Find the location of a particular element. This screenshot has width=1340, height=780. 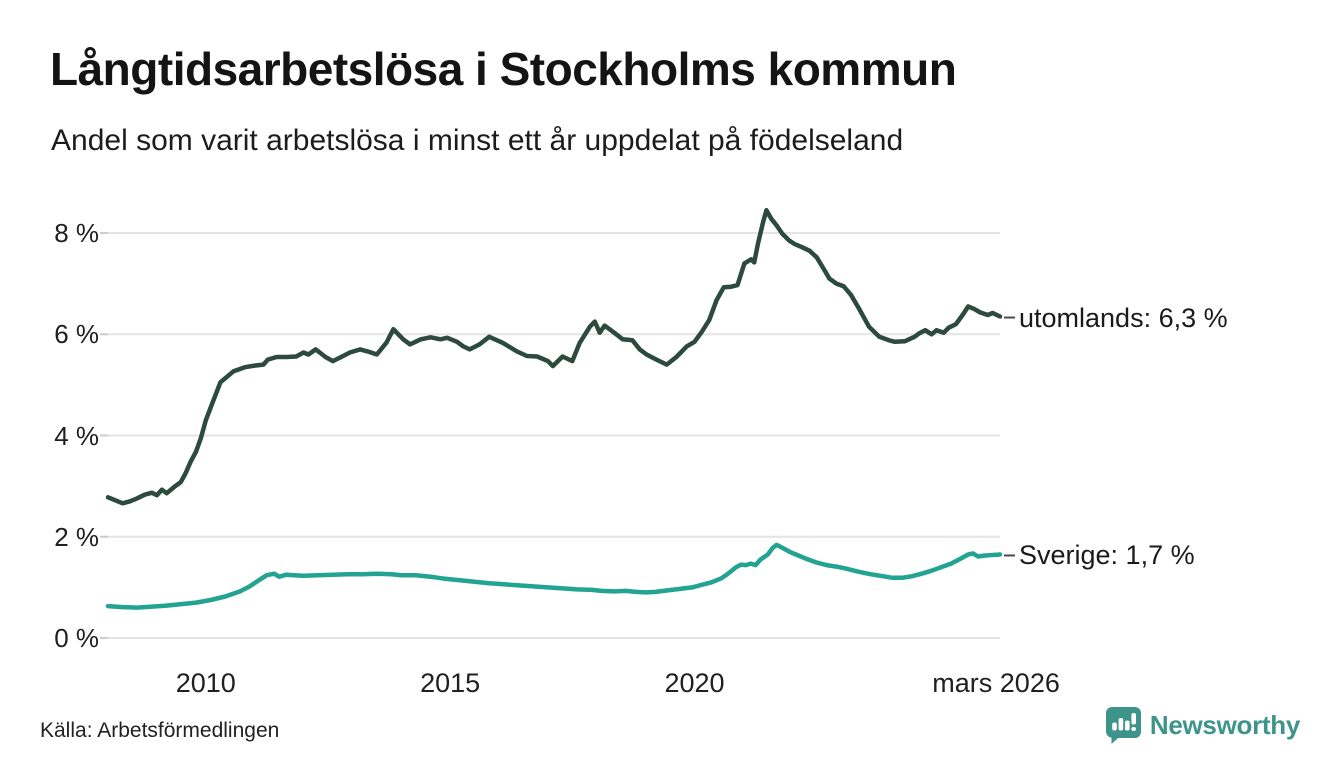

x-axis-label: mars 2026 is located at coordinates (996, 683).